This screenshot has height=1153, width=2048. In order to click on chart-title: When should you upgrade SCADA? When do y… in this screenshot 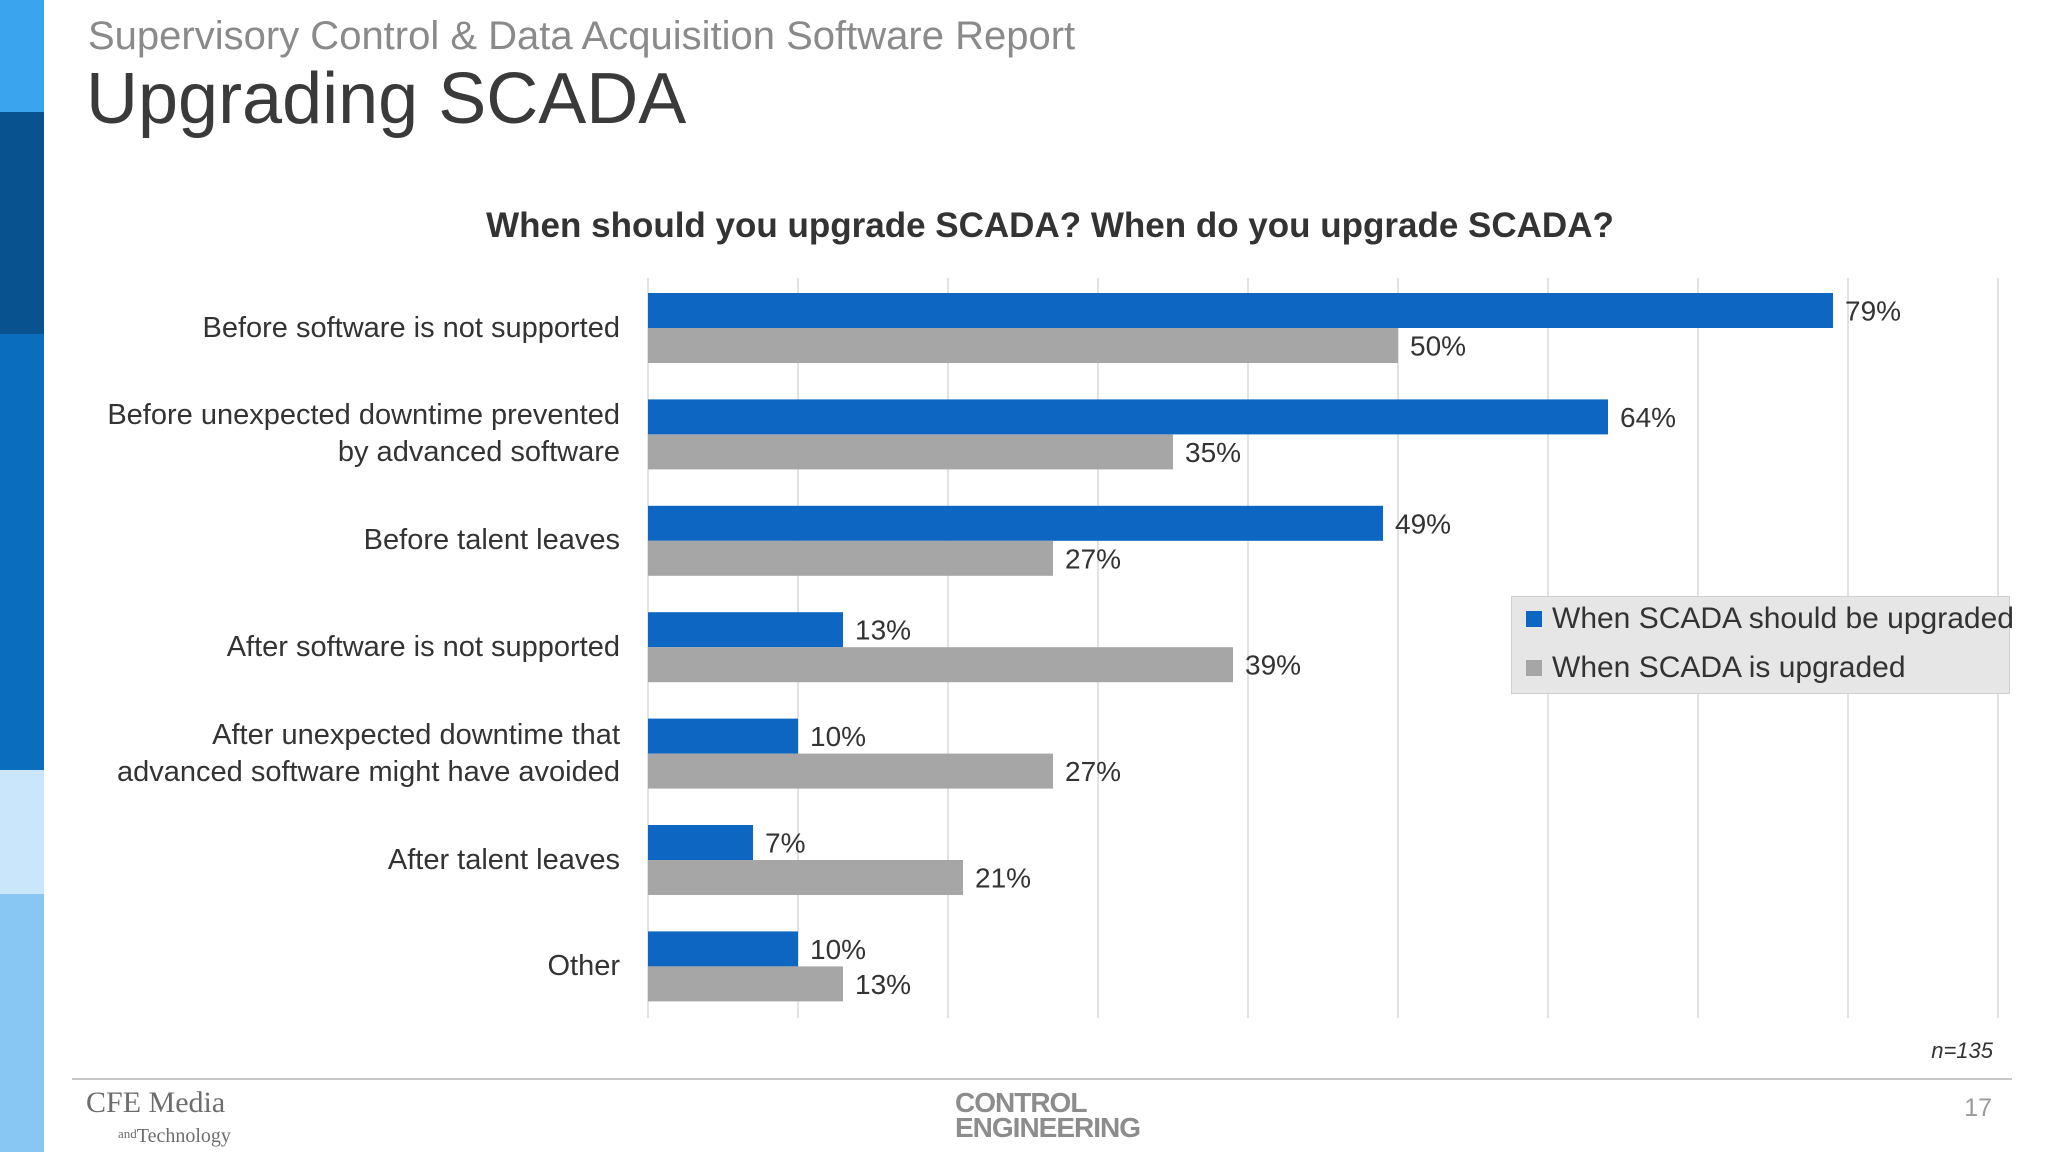, I will do `click(1050, 225)`.